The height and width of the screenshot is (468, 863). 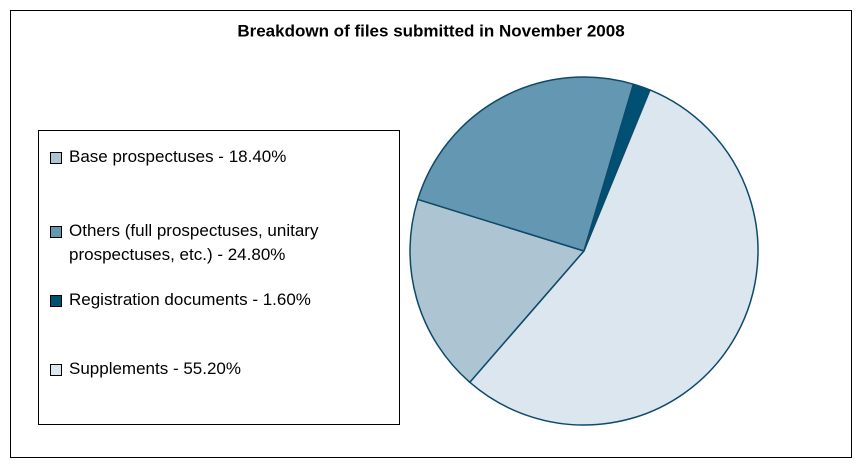 I want to click on legend-item: Base prospectuses - 18.40%, so click(x=222, y=157).